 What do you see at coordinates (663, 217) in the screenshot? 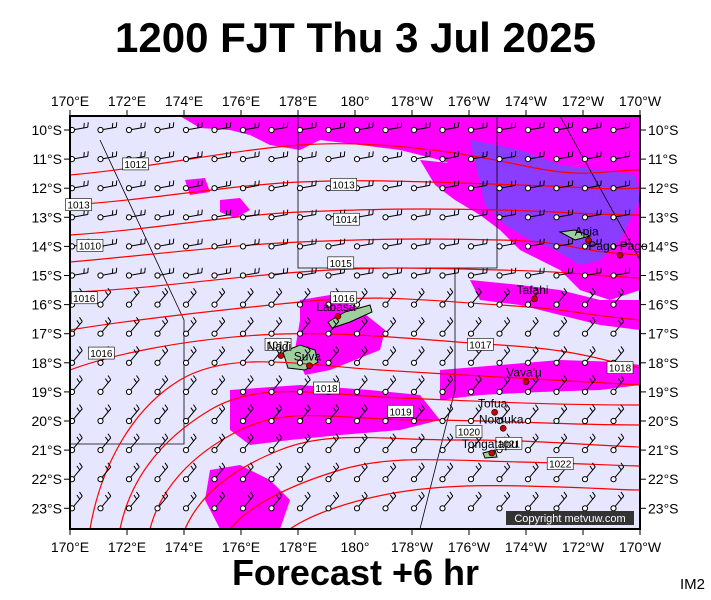
I see `lat-label-right: 13°S` at bounding box center [663, 217].